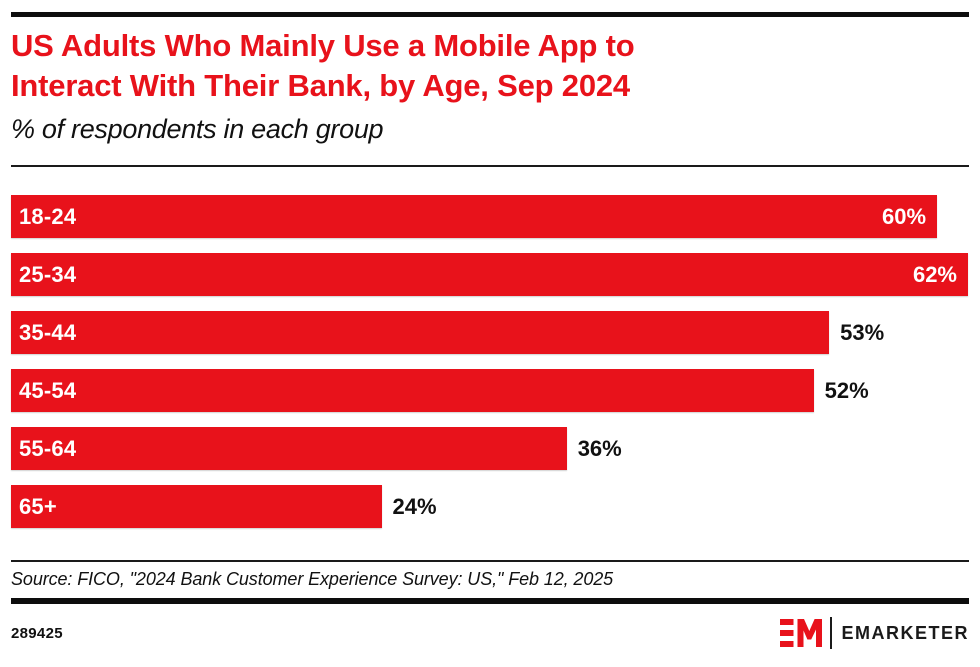 The width and height of the screenshot is (980, 667). I want to click on bar-row: 35-44 53%, so click(490, 332).